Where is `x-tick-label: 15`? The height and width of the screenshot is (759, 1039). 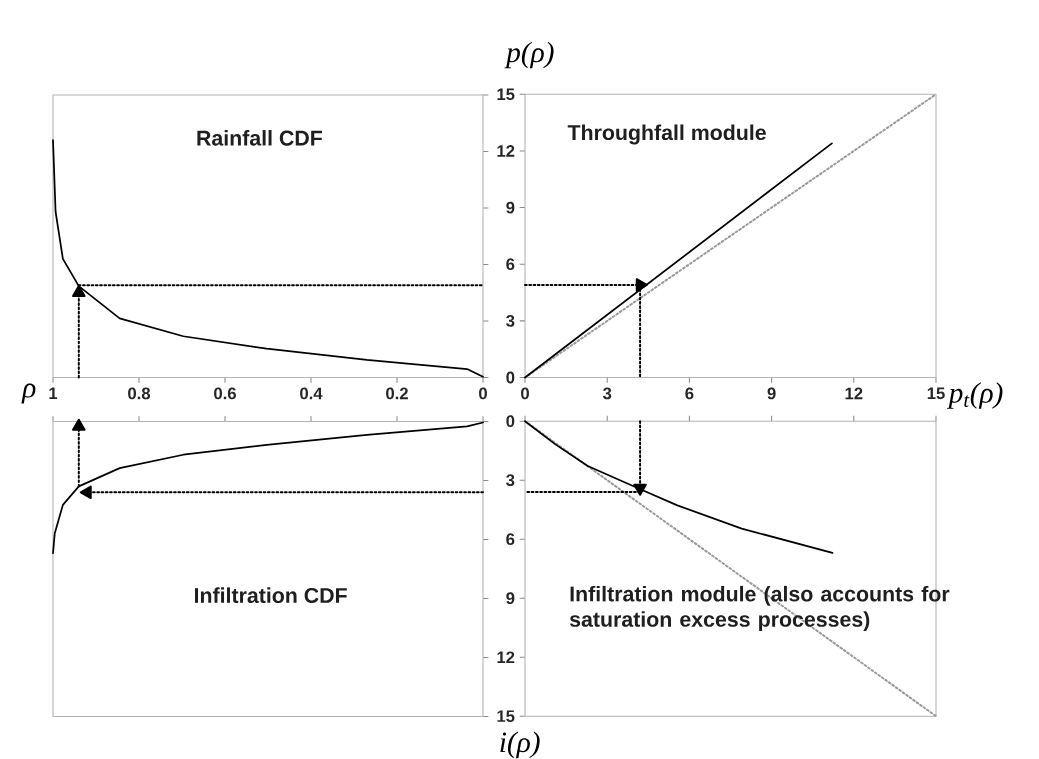
x-tick-label: 15 is located at coordinates (936, 393).